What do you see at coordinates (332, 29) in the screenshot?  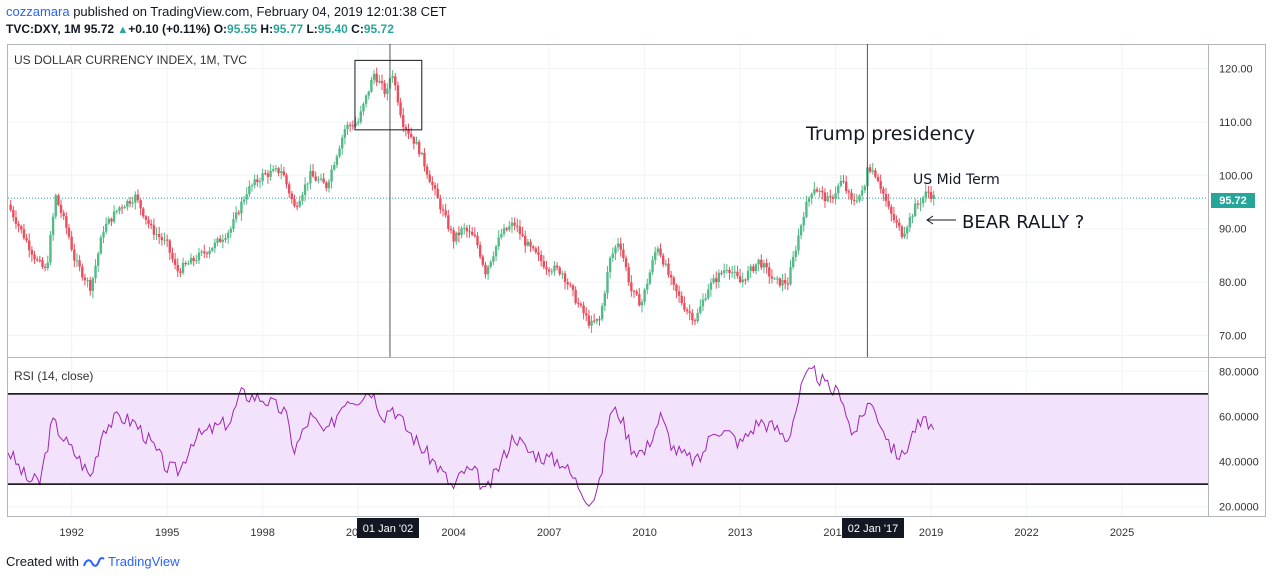 I see `low-value: 95.40` at bounding box center [332, 29].